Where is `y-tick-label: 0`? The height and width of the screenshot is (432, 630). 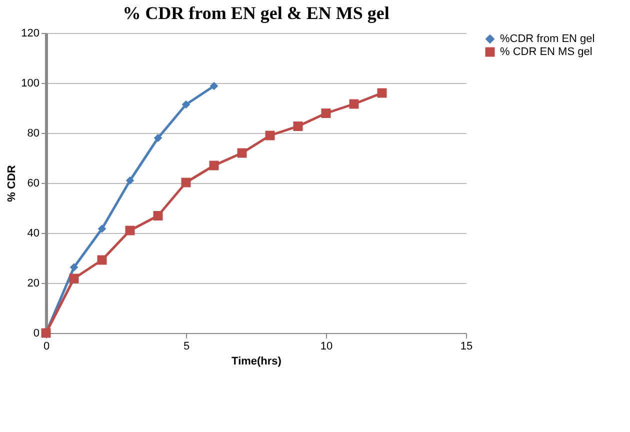
y-tick-label: 0 is located at coordinates (36, 334).